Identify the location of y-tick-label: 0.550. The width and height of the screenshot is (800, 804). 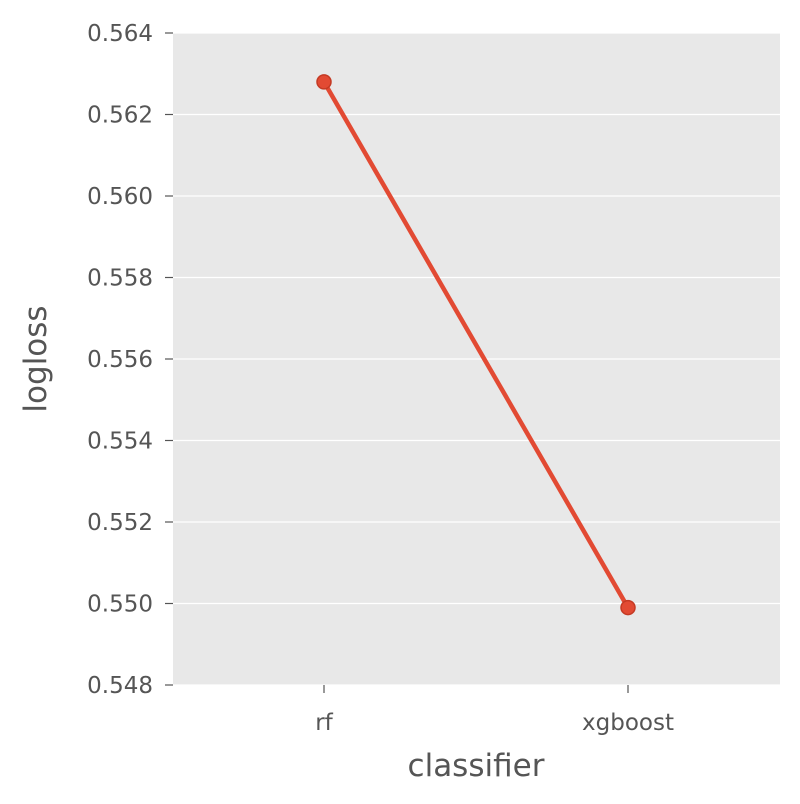
(120, 605).